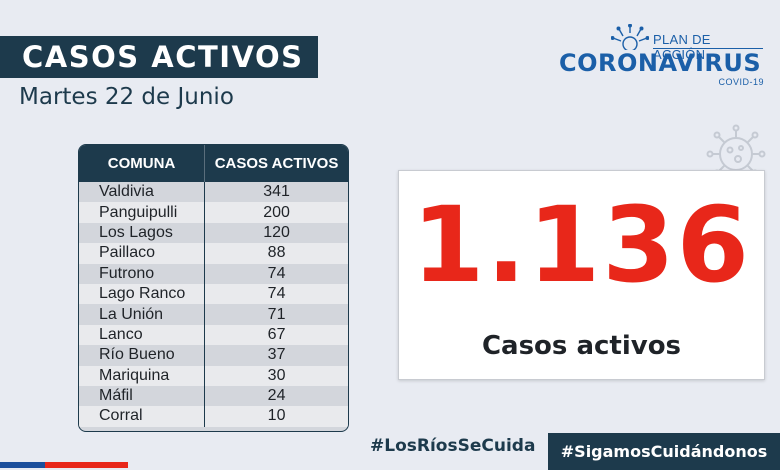  Describe the element at coordinates (127, 253) in the screenshot. I see `comuna-cell: Paillaco` at that location.